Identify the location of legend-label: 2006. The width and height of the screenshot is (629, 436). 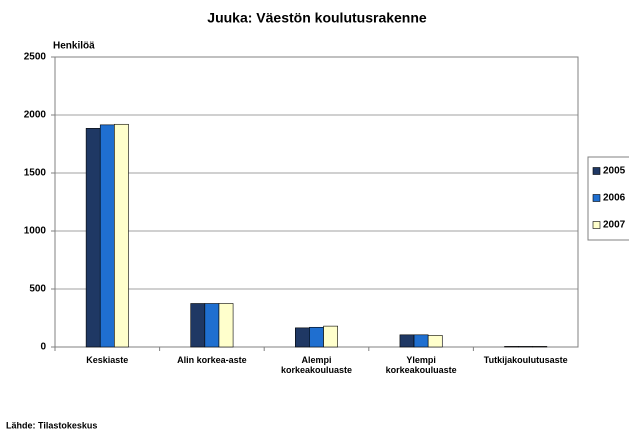
(614, 198).